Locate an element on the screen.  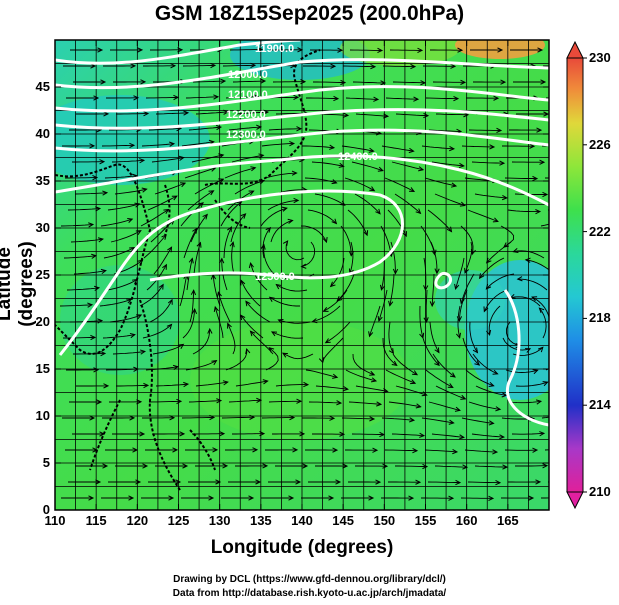
x-tick-label: 110 is located at coordinates (55, 520).